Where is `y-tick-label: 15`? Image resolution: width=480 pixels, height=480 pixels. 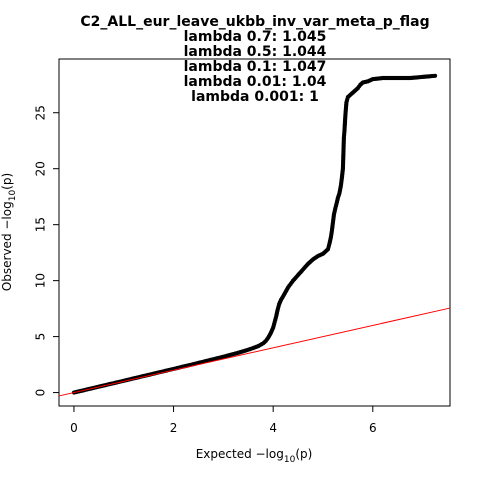
y-tick-label: 15 is located at coordinates (41, 224).